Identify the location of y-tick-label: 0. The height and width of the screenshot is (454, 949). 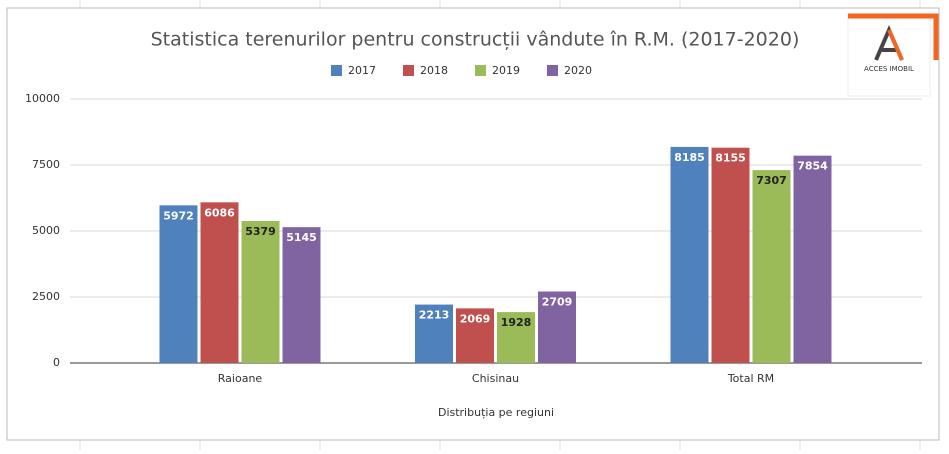
(56, 362).